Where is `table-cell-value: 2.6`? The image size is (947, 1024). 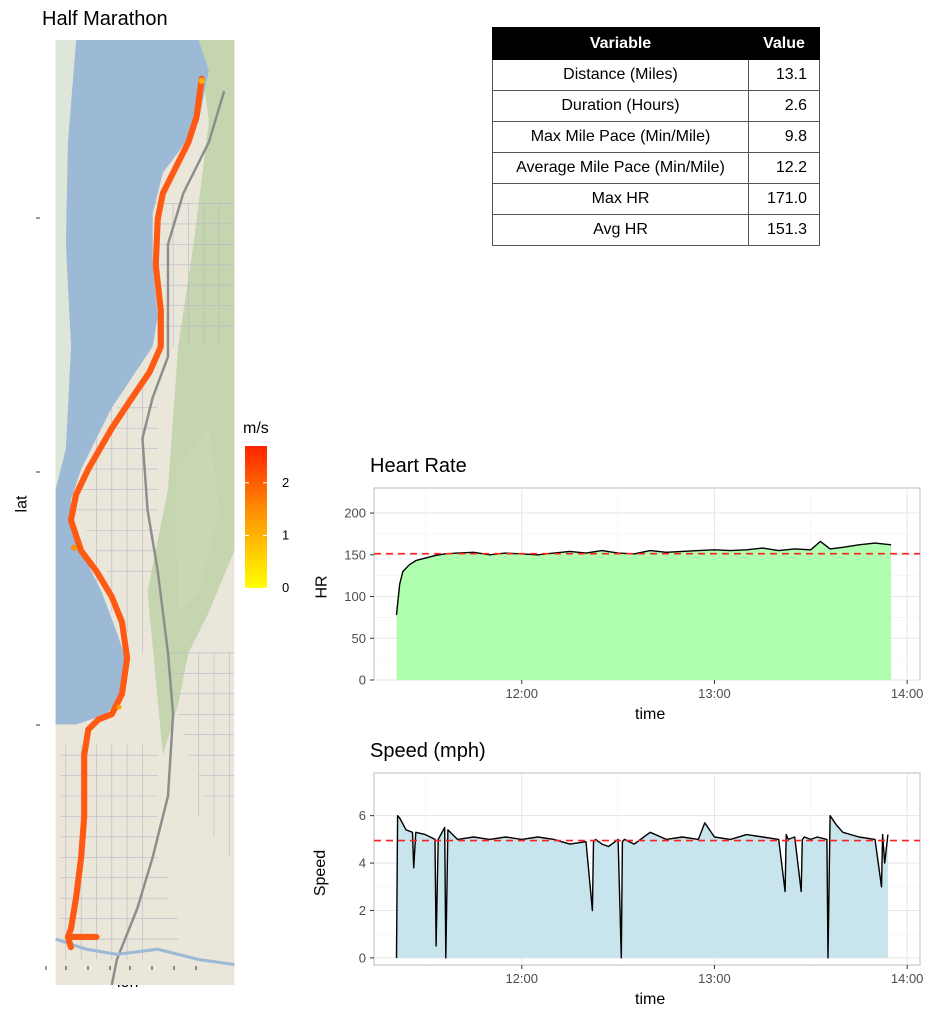 table-cell-value: 2.6 is located at coordinates (784, 106).